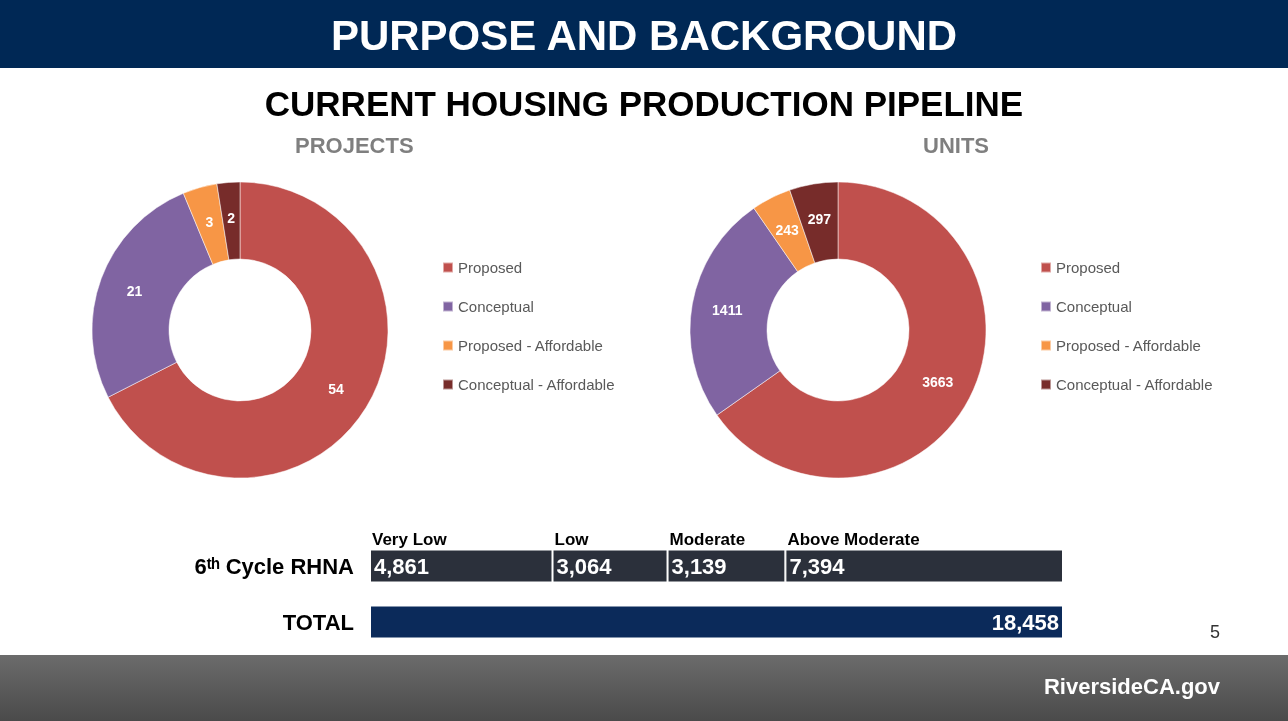 The width and height of the screenshot is (1288, 721). I want to click on data-label: 3663, so click(938, 381).